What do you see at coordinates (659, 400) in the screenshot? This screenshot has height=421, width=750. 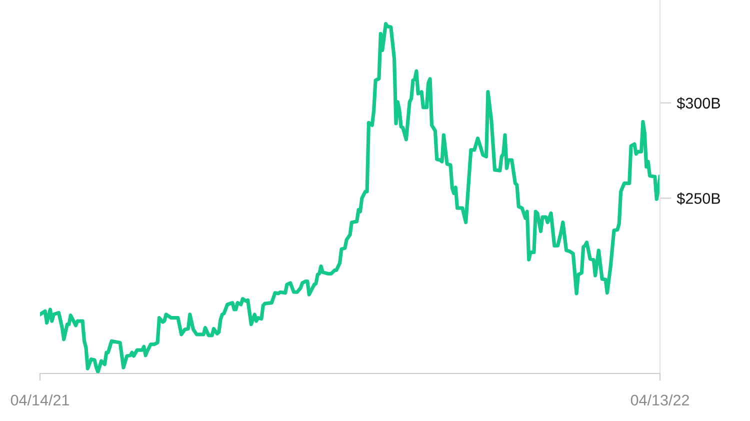 I see `x-tick-label: 04/13/22` at bounding box center [659, 400].